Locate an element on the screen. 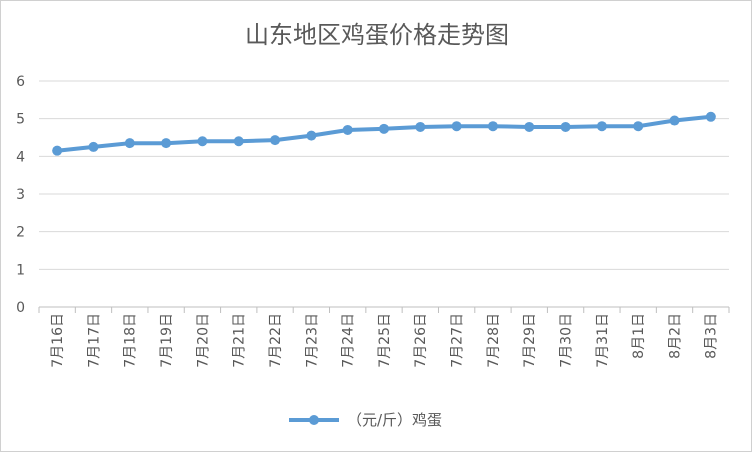 Image resolution: width=752 pixels, height=452 pixels. x-tick-label-5: 7月21日 is located at coordinates (240, 340).